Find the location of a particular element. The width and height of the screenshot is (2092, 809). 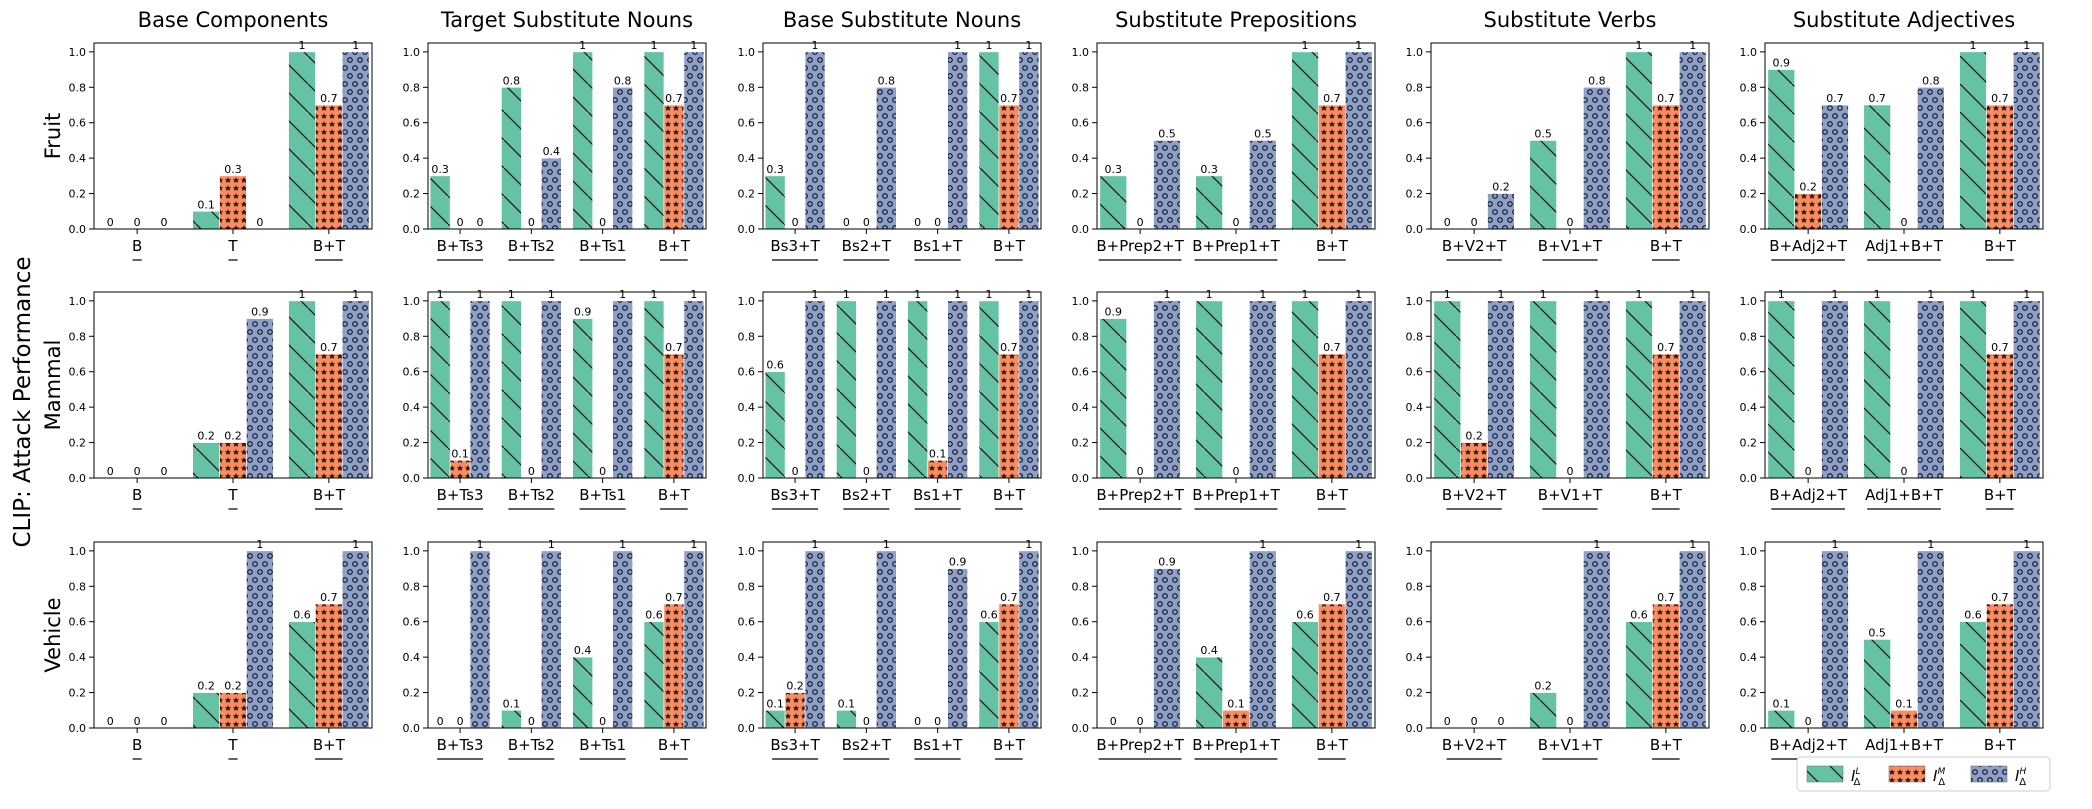

axes-frame is located at coordinates (902, 385).